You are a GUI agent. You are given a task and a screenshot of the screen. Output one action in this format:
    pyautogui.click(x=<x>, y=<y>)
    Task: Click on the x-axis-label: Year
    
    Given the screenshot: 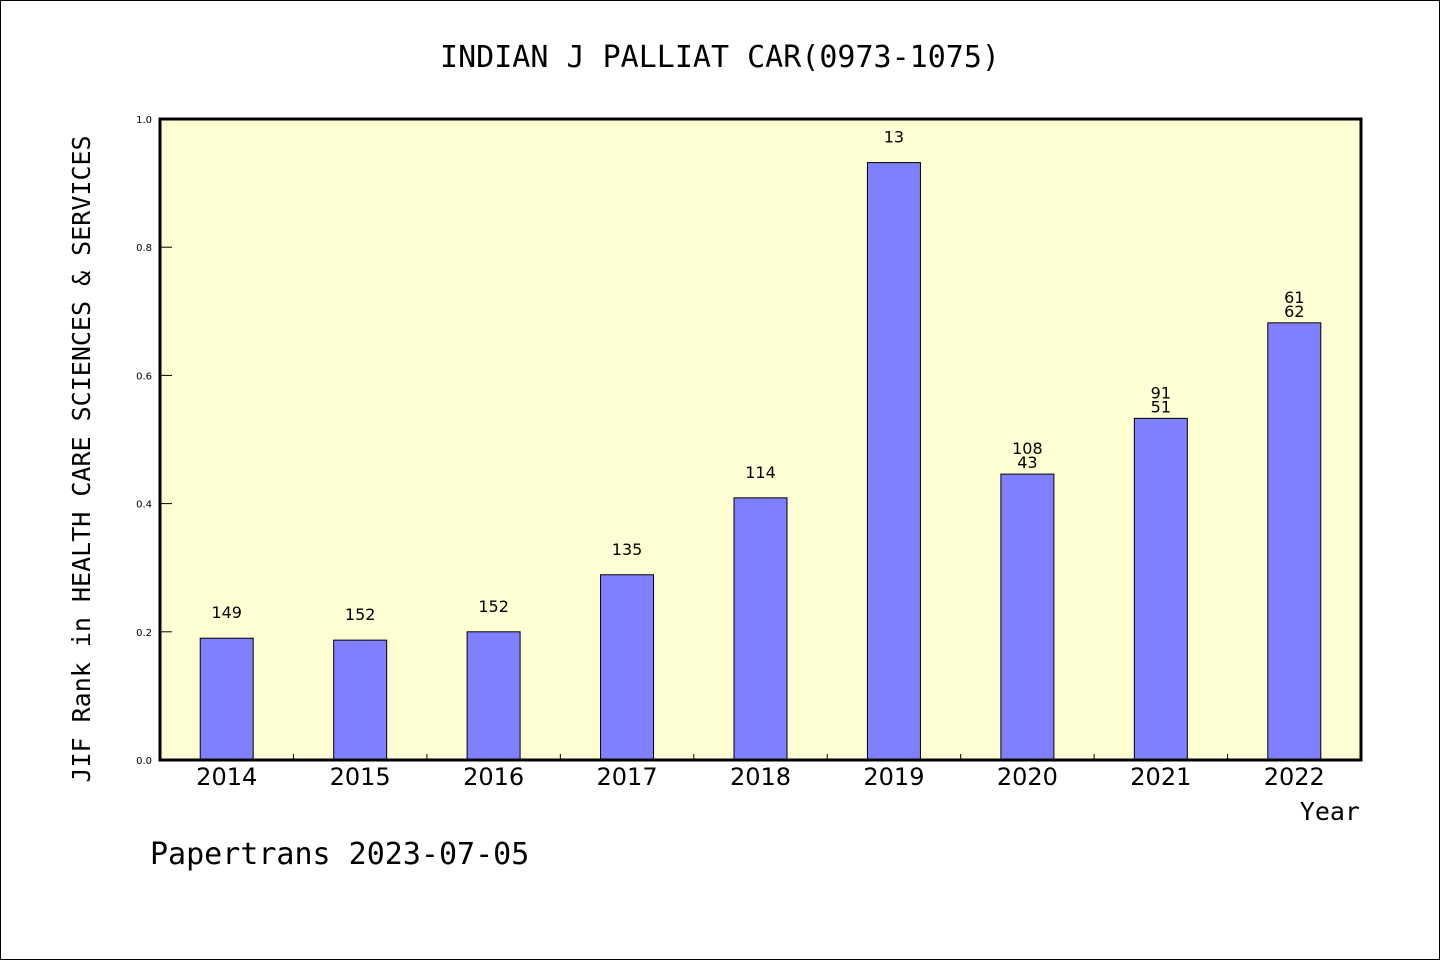 What is the action you would take?
    pyautogui.click(x=1330, y=811)
    